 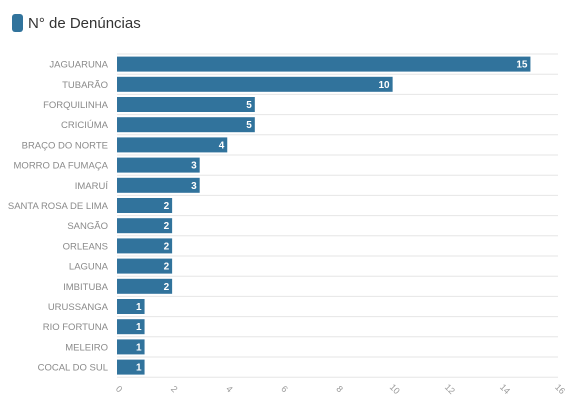 I want to click on category-label: URUSSANGA, so click(x=78, y=307).